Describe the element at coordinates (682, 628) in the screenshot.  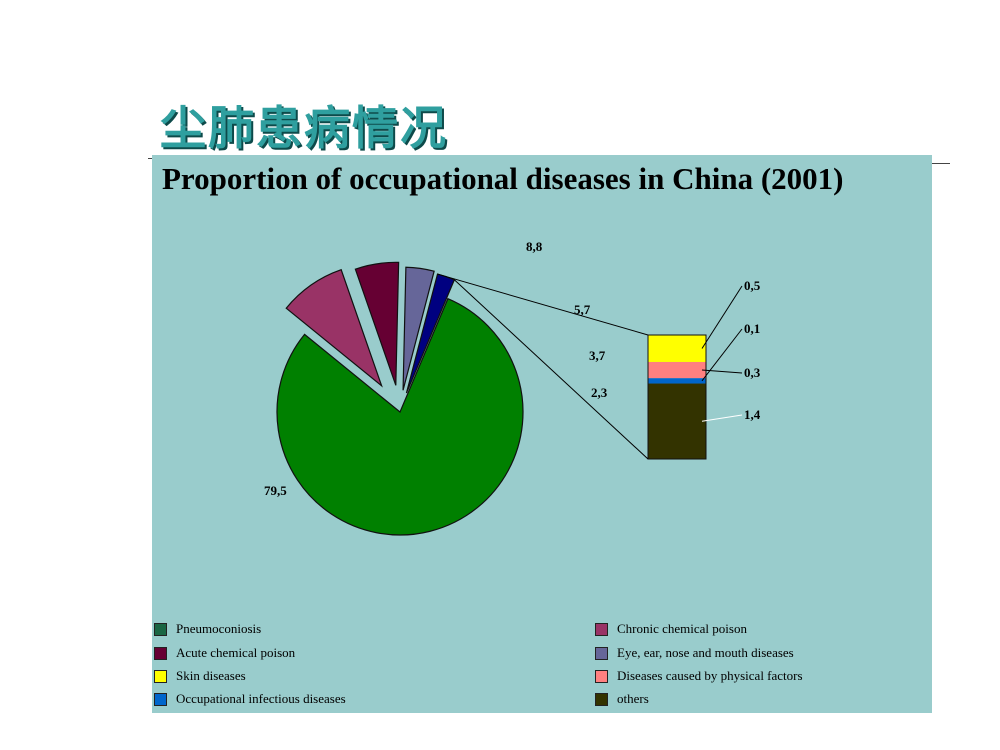
I see `legend-label: Chronic chemical poison` at that location.